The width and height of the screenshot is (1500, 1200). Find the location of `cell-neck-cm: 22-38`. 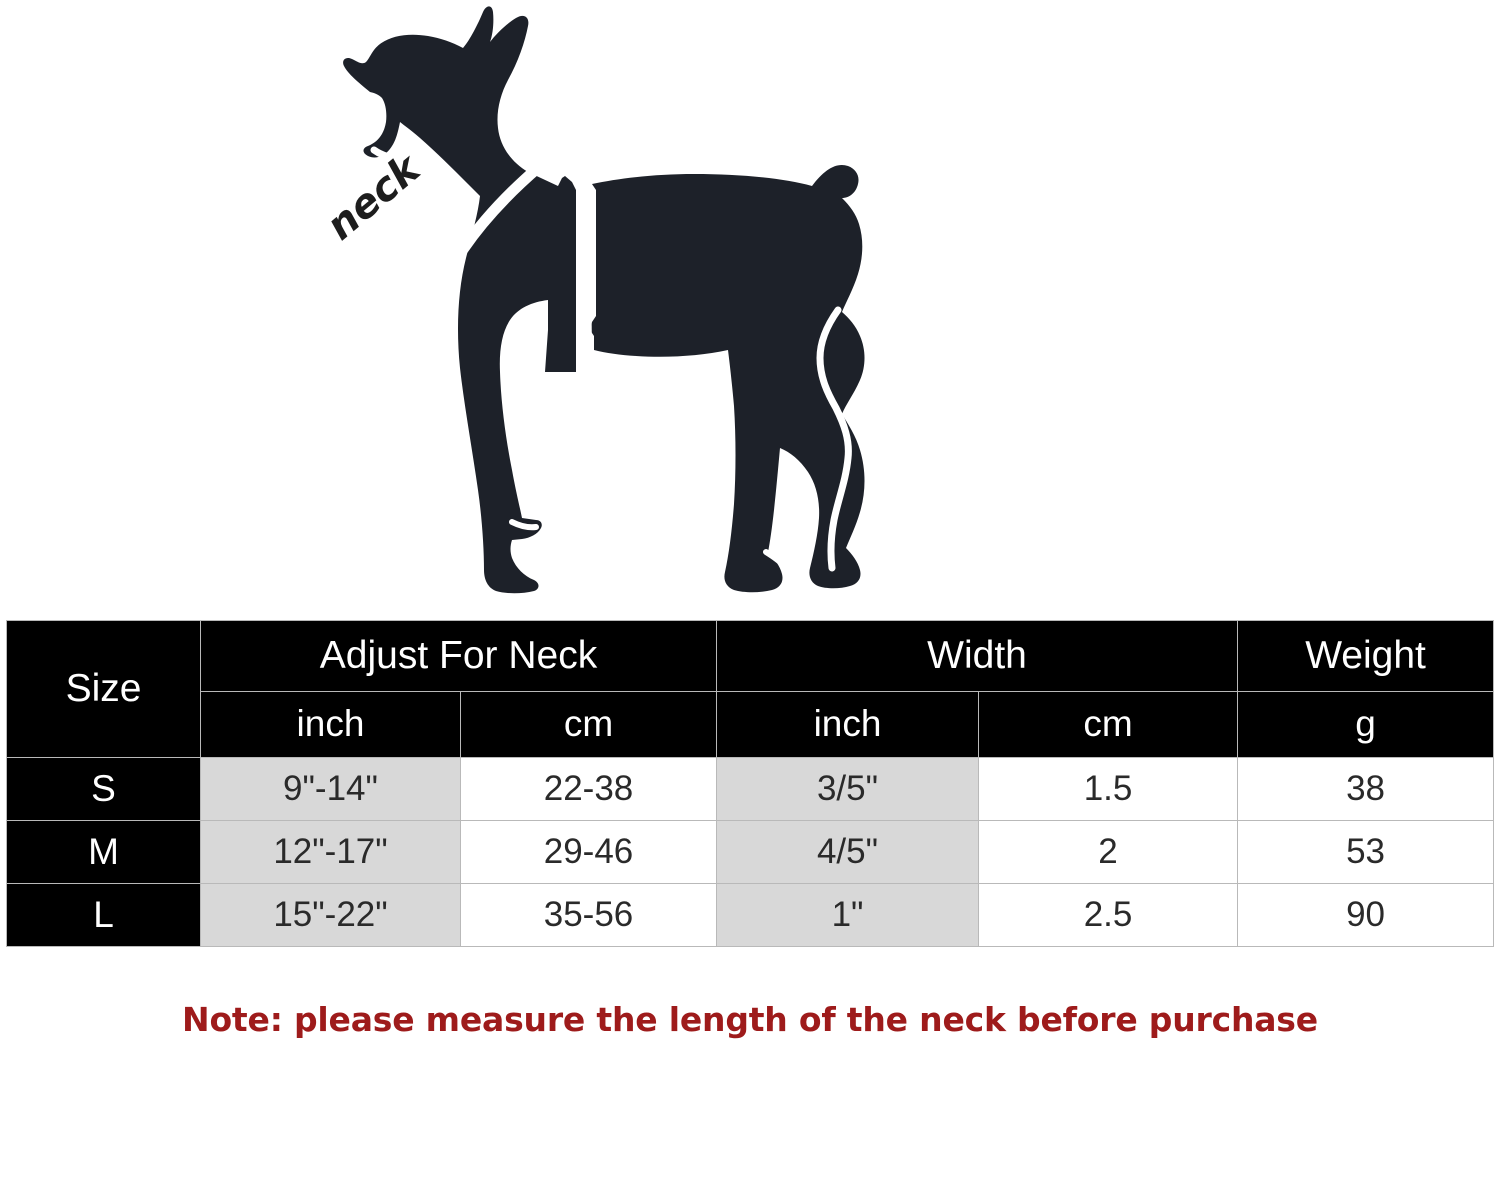

cell-neck-cm: 22-38 is located at coordinates (588, 789).